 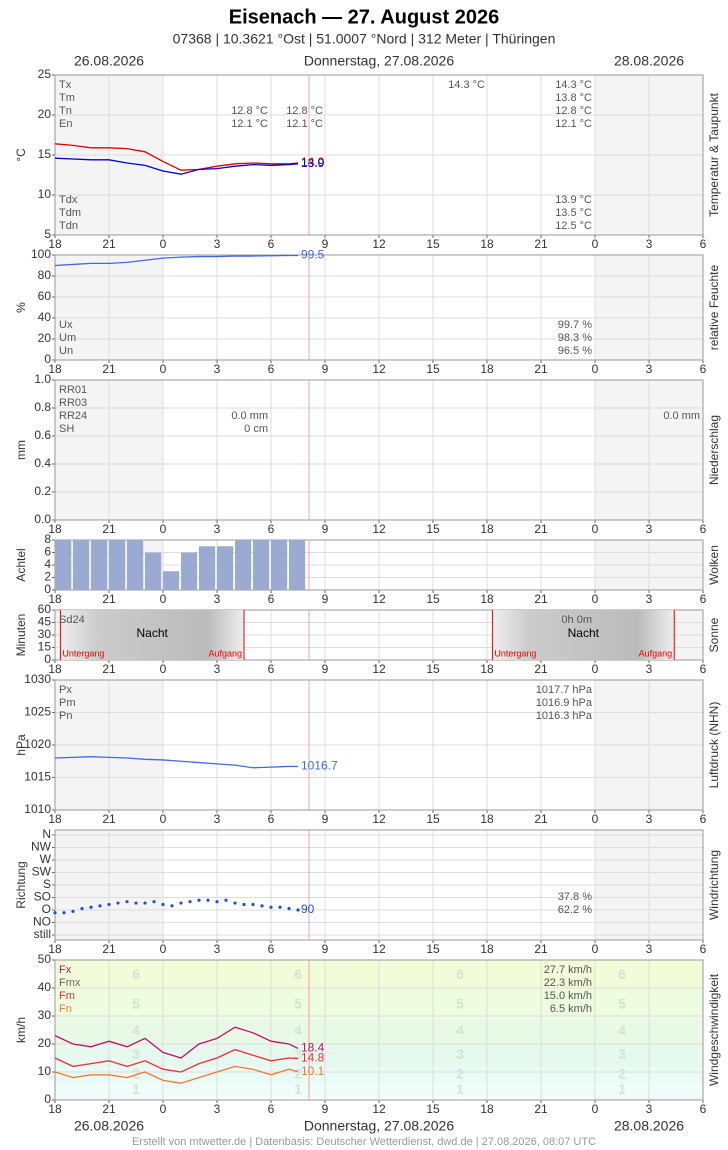 What do you see at coordinates (67, 996) in the screenshot?
I see `stat-text: Fm` at bounding box center [67, 996].